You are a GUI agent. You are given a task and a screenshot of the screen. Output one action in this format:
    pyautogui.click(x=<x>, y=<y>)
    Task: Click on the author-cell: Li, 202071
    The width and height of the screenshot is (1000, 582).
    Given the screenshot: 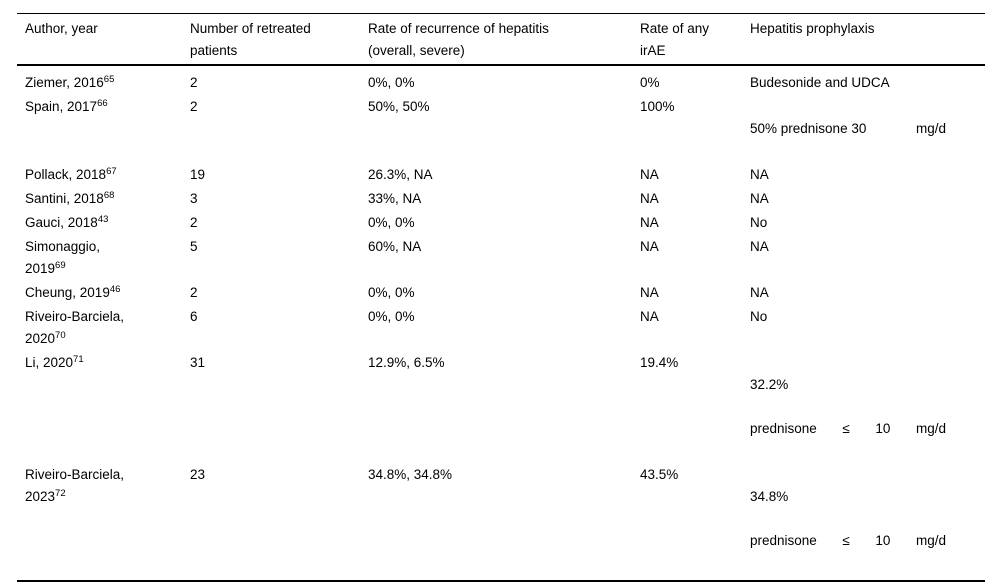 What is the action you would take?
    pyautogui.click(x=103, y=407)
    